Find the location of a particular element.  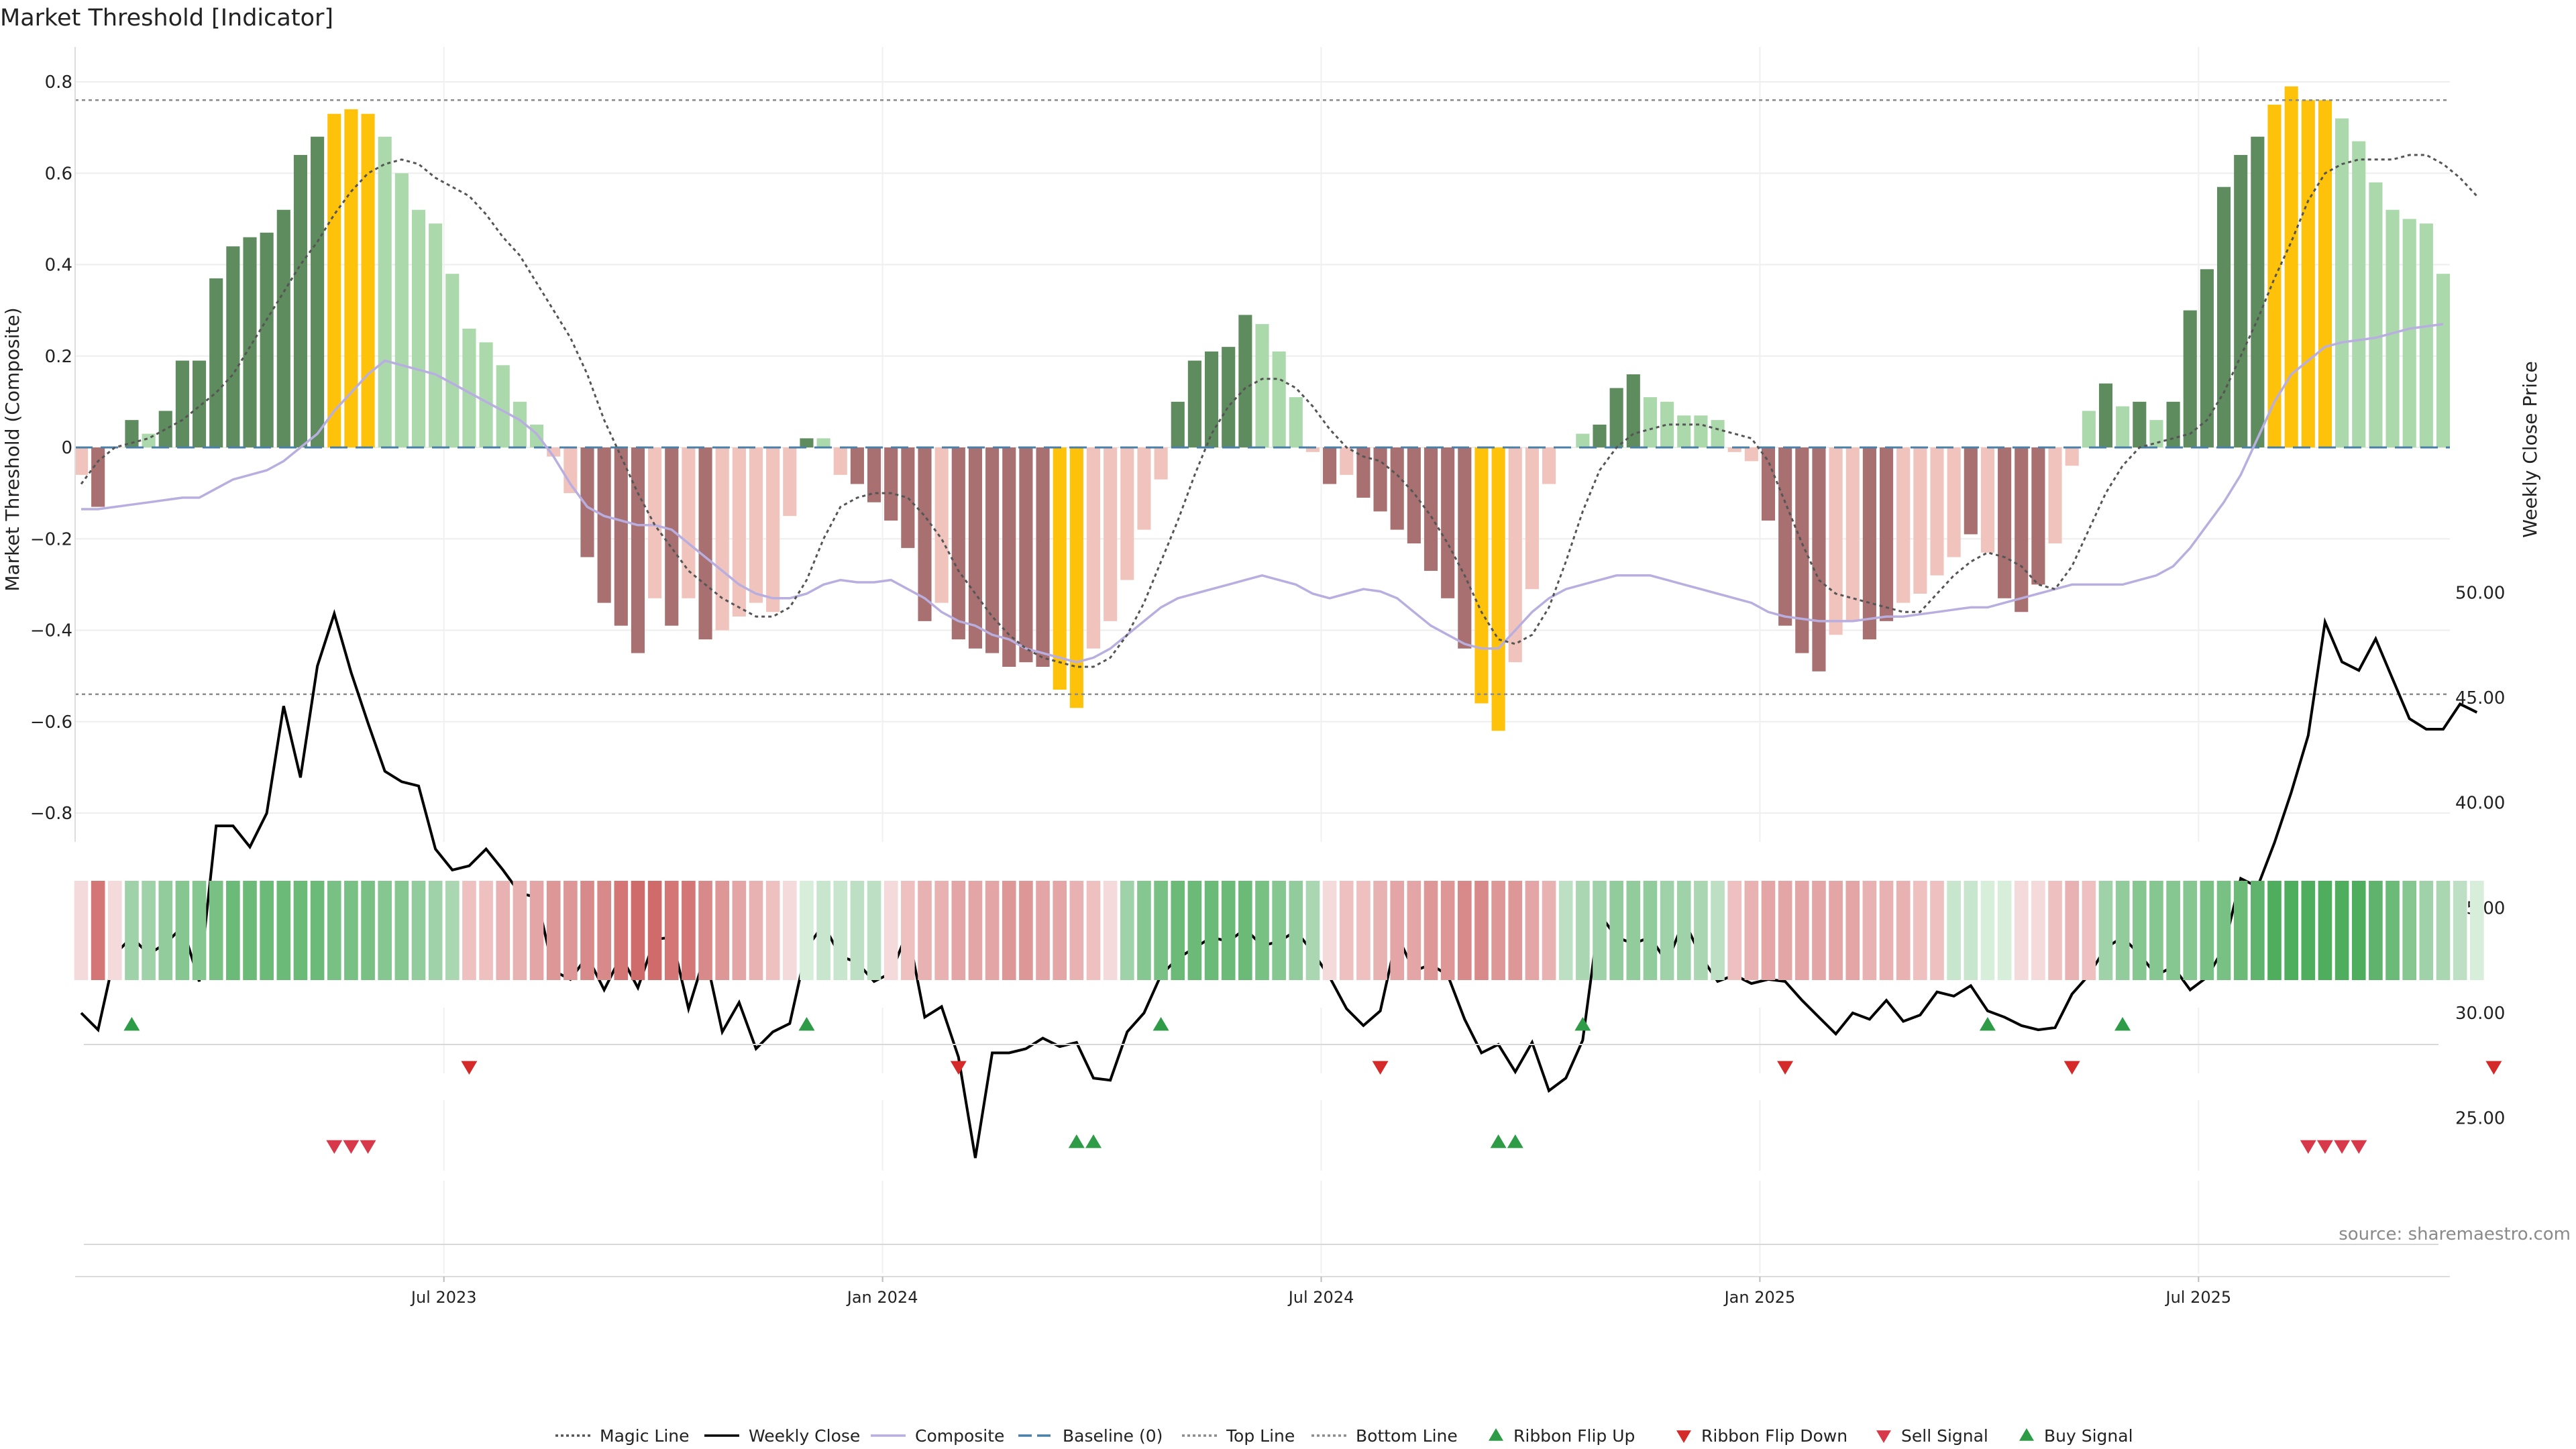

y2-tick-label: 40.00 is located at coordinates (2480, 804).